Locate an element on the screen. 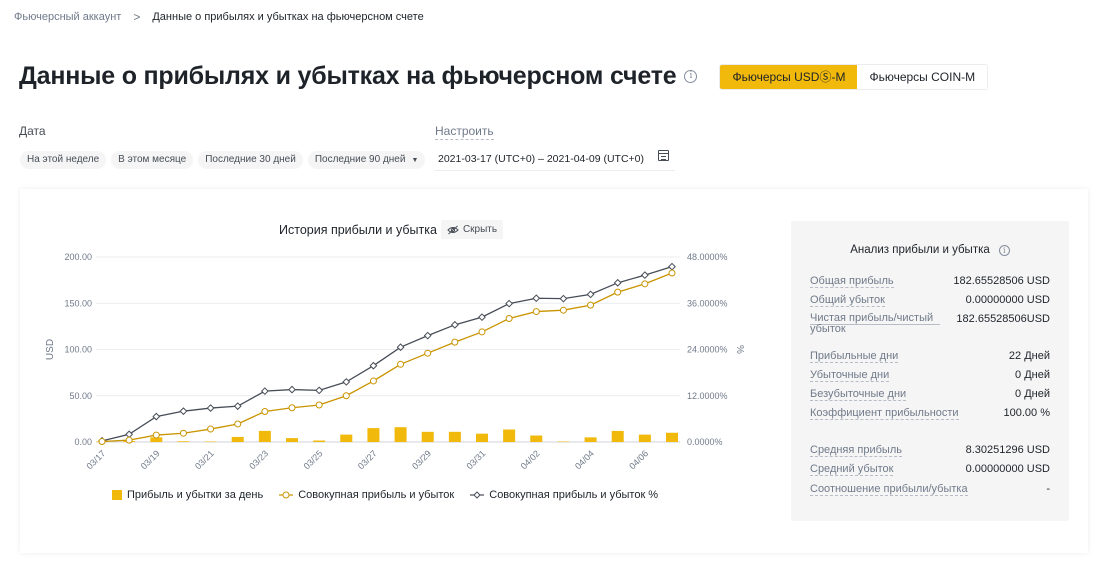 The height and width of the screenshot is (563, 1114). legend-item-cumulative-pnl-percent: Совокупная прибыль и убыток % is located at coordinates (564, 495).